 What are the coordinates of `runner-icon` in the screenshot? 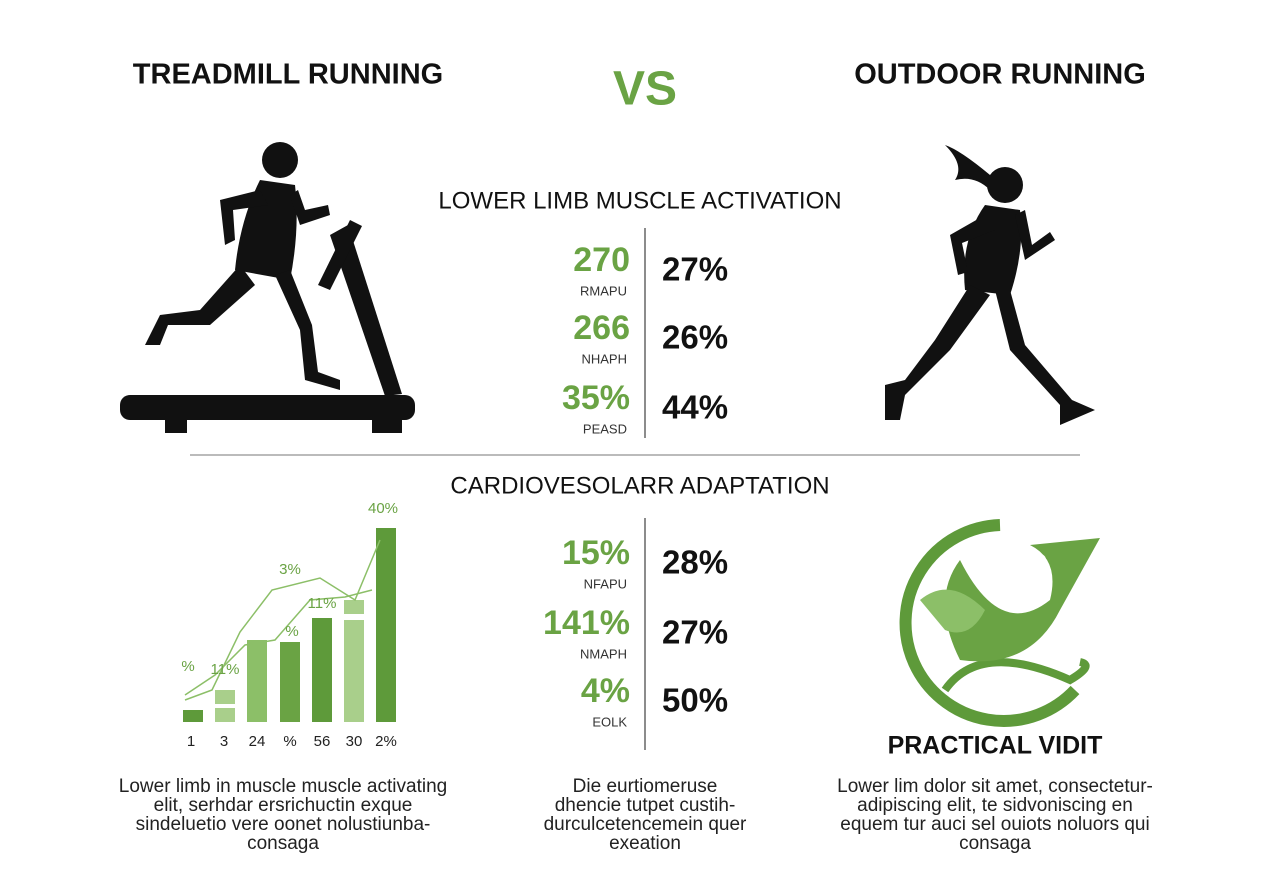 It's located at (990, 285).